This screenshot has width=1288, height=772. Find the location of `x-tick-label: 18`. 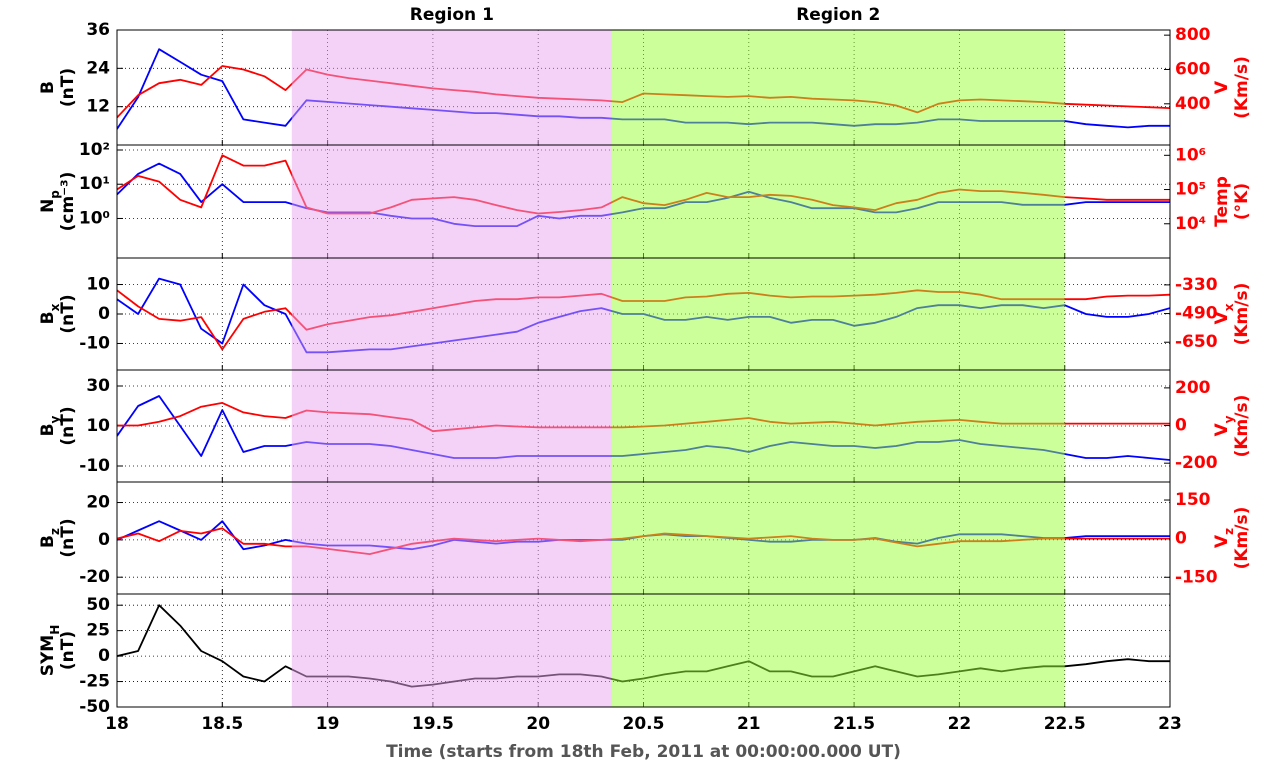

x-tick-label: 18 is located at coordinates (117, 724).